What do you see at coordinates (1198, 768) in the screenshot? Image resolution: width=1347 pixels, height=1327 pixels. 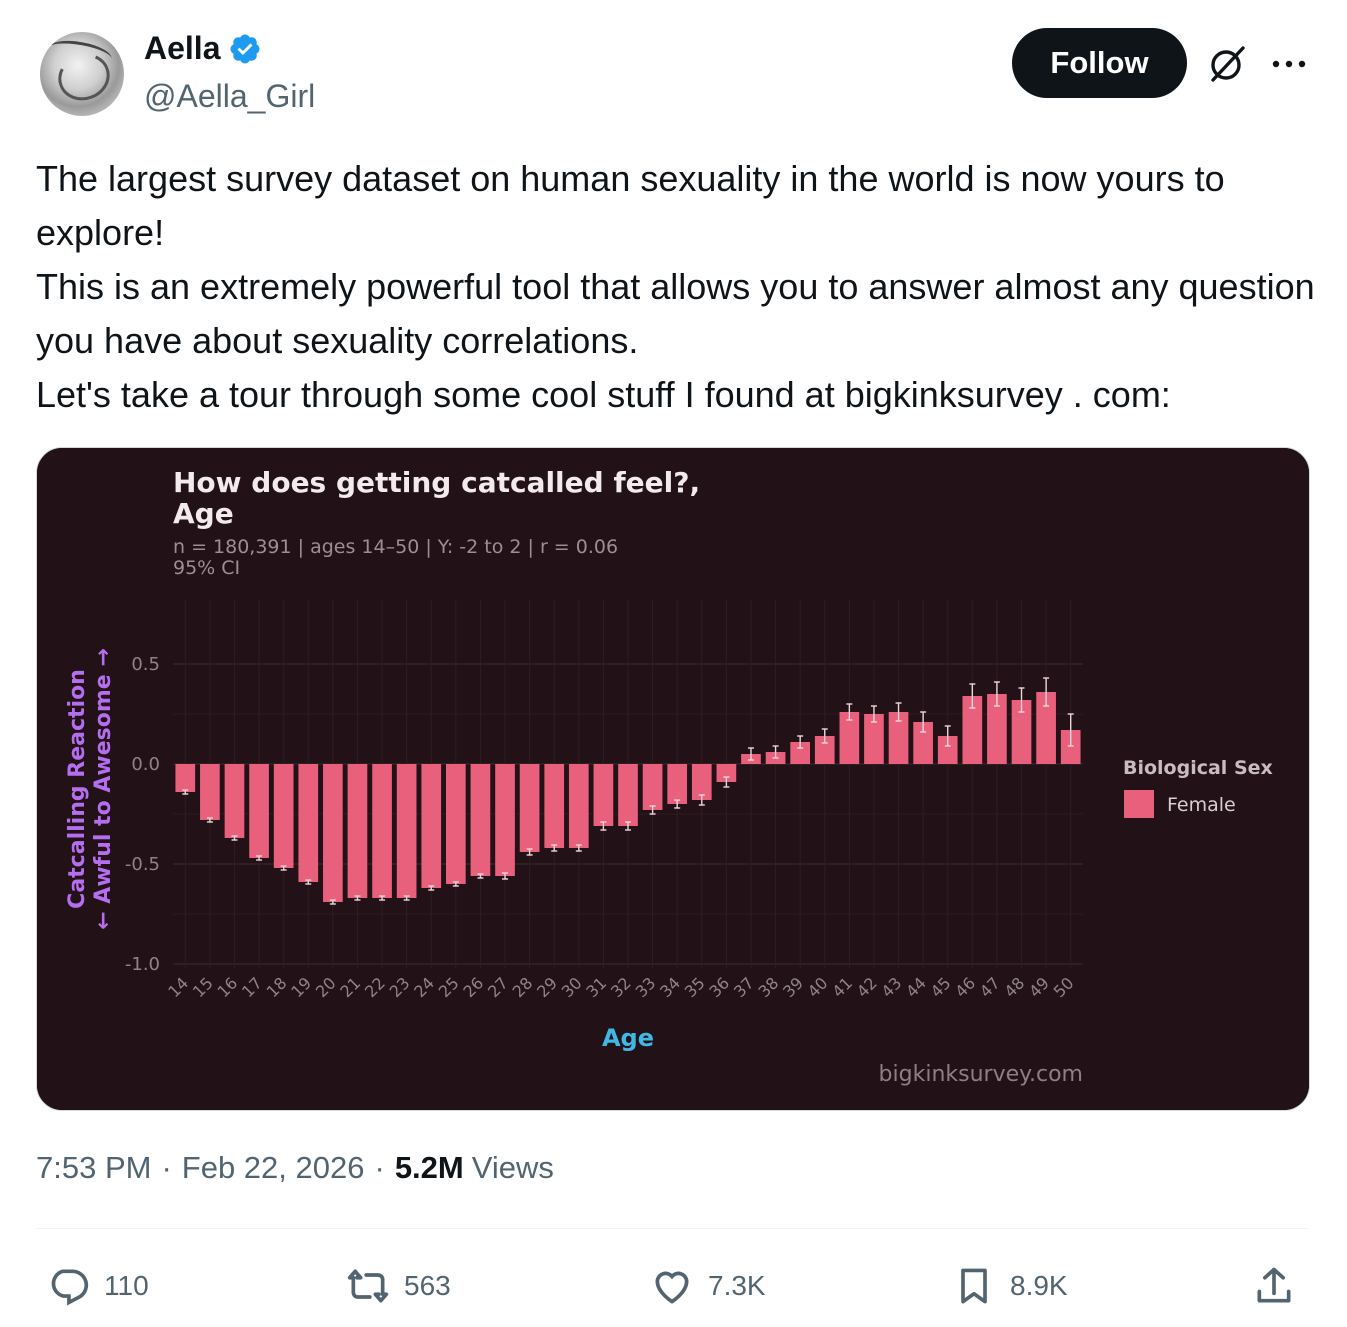 I see `legend-title: Biological Sex` at bounding box center [1198, 768].